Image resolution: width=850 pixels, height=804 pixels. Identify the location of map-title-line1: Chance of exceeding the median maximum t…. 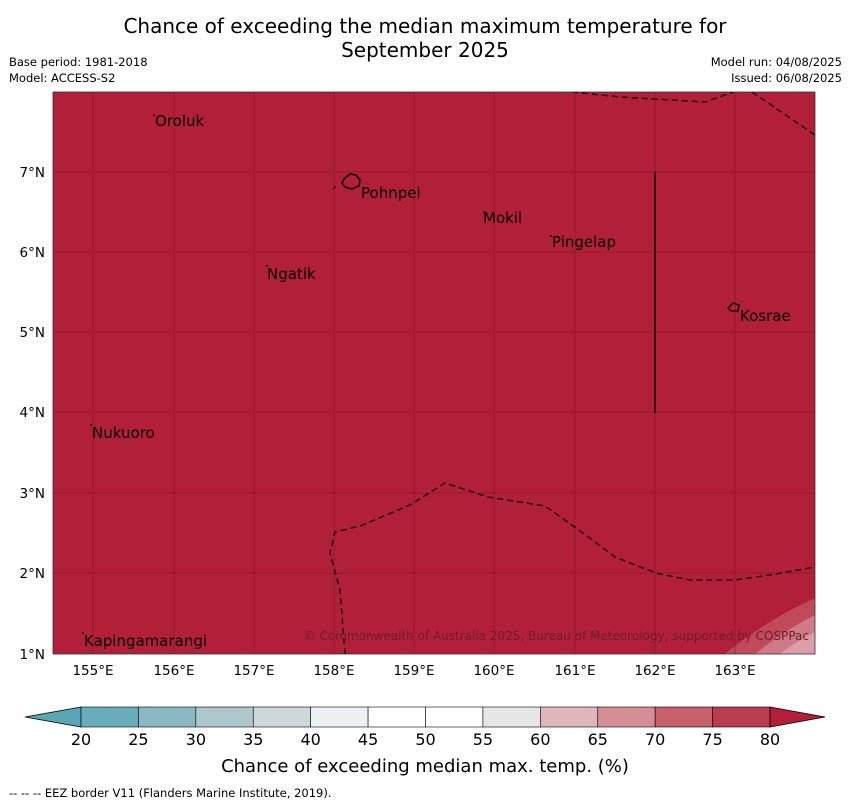
(425, 26).